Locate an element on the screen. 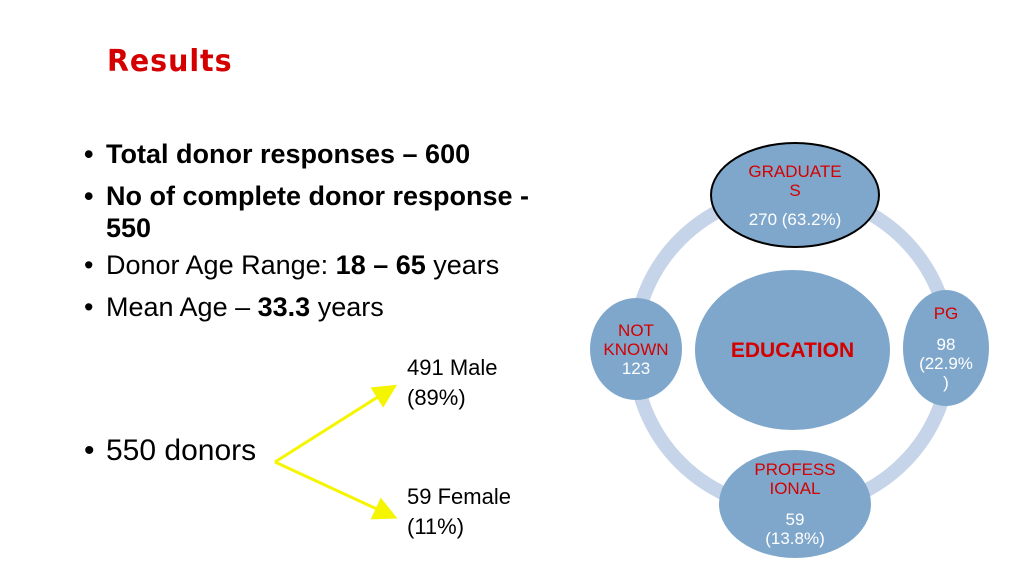 The height and width of the screenshot is (574, 1024). professional-label-2: IONAL is located at coordinates (795, 488).